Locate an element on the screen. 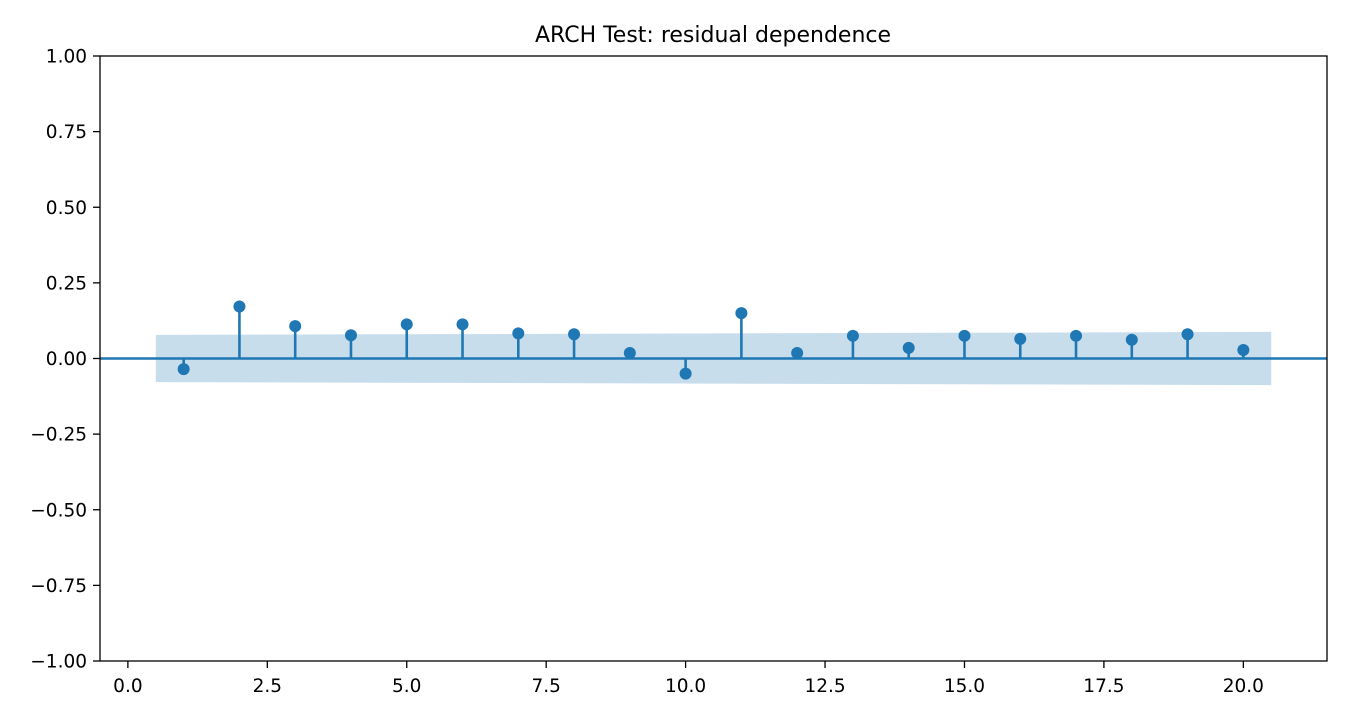 This screenshot has height=720, width=1350. x-tick-label: 7.5 is located at coordinates (545, 686).